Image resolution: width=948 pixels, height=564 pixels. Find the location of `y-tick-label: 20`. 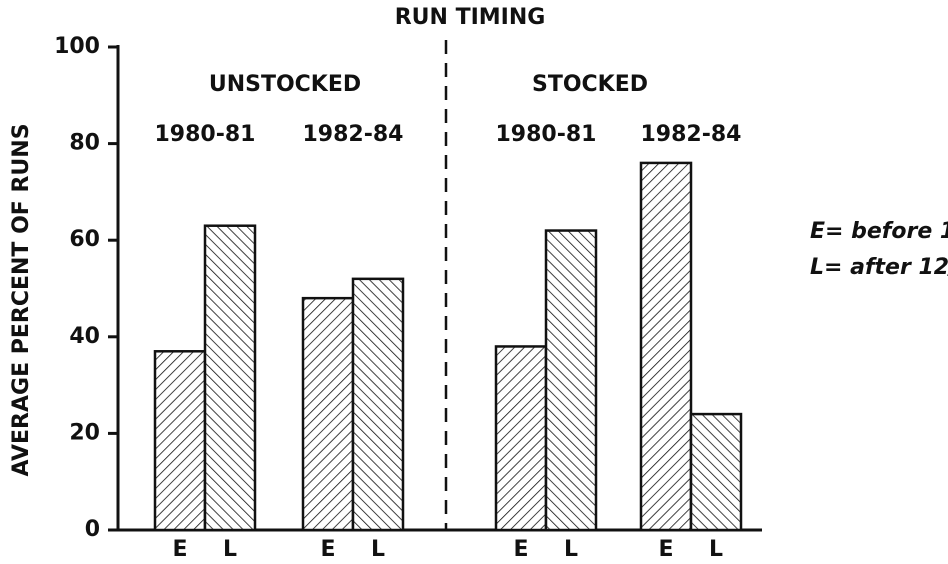

y-tick-label: 20 is located at coordinates (84, 432).